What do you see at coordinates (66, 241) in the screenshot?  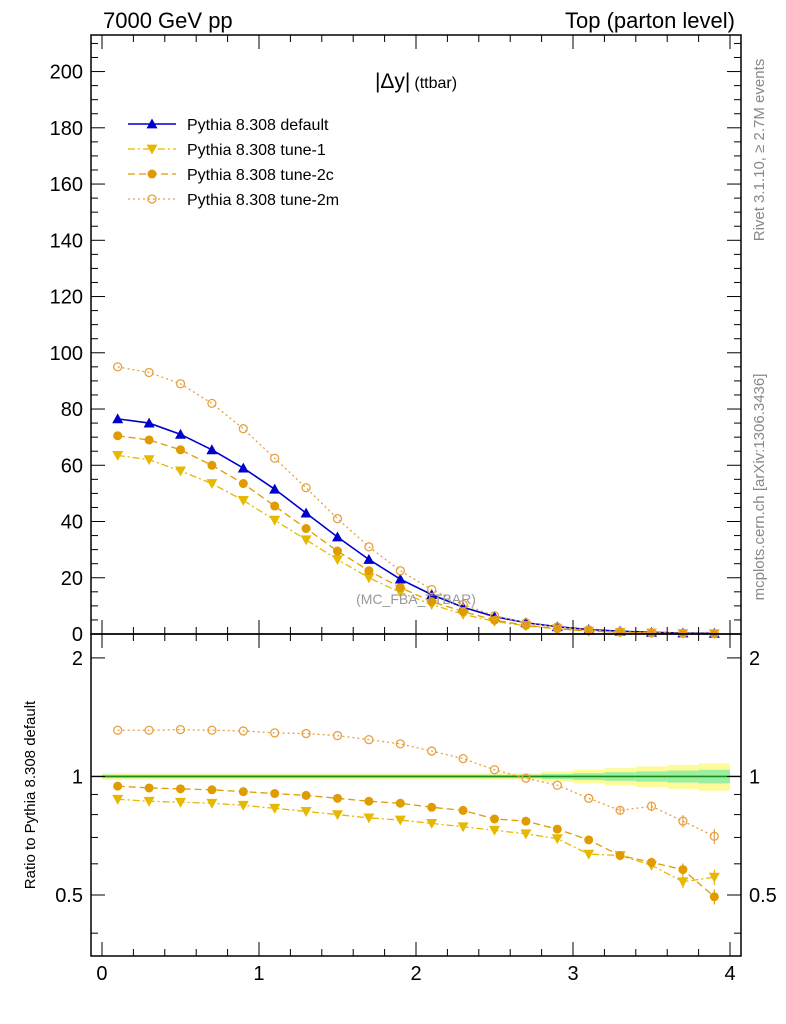 I see `y-tick-label-main: 140` at bounding box center [66, 241].